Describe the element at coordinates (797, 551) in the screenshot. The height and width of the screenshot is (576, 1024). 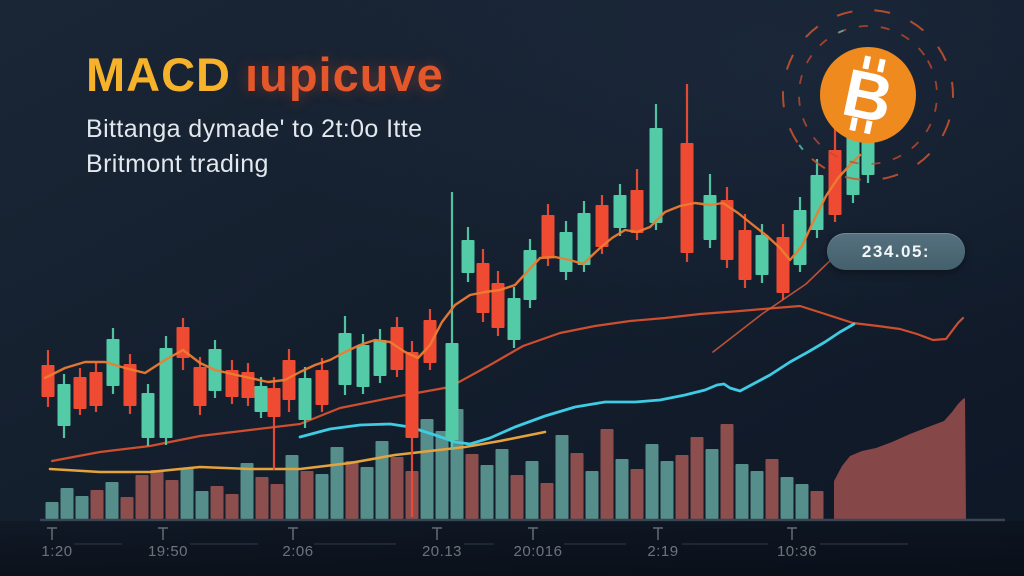
I see `x-axis-label: 10:36` at that location.